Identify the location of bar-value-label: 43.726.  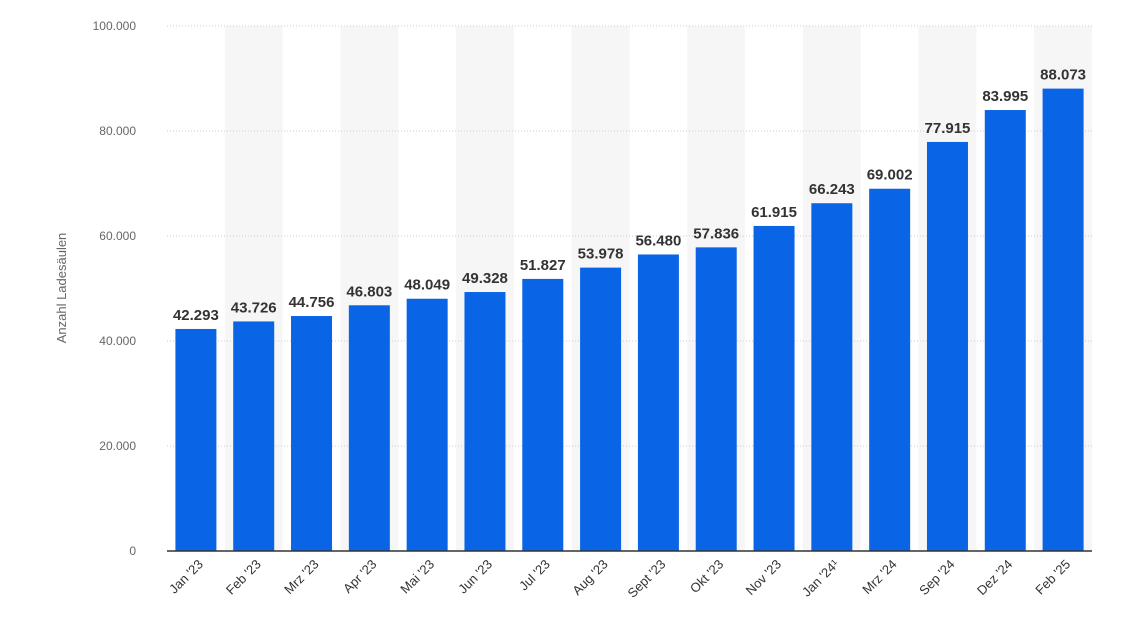
(254, 307).